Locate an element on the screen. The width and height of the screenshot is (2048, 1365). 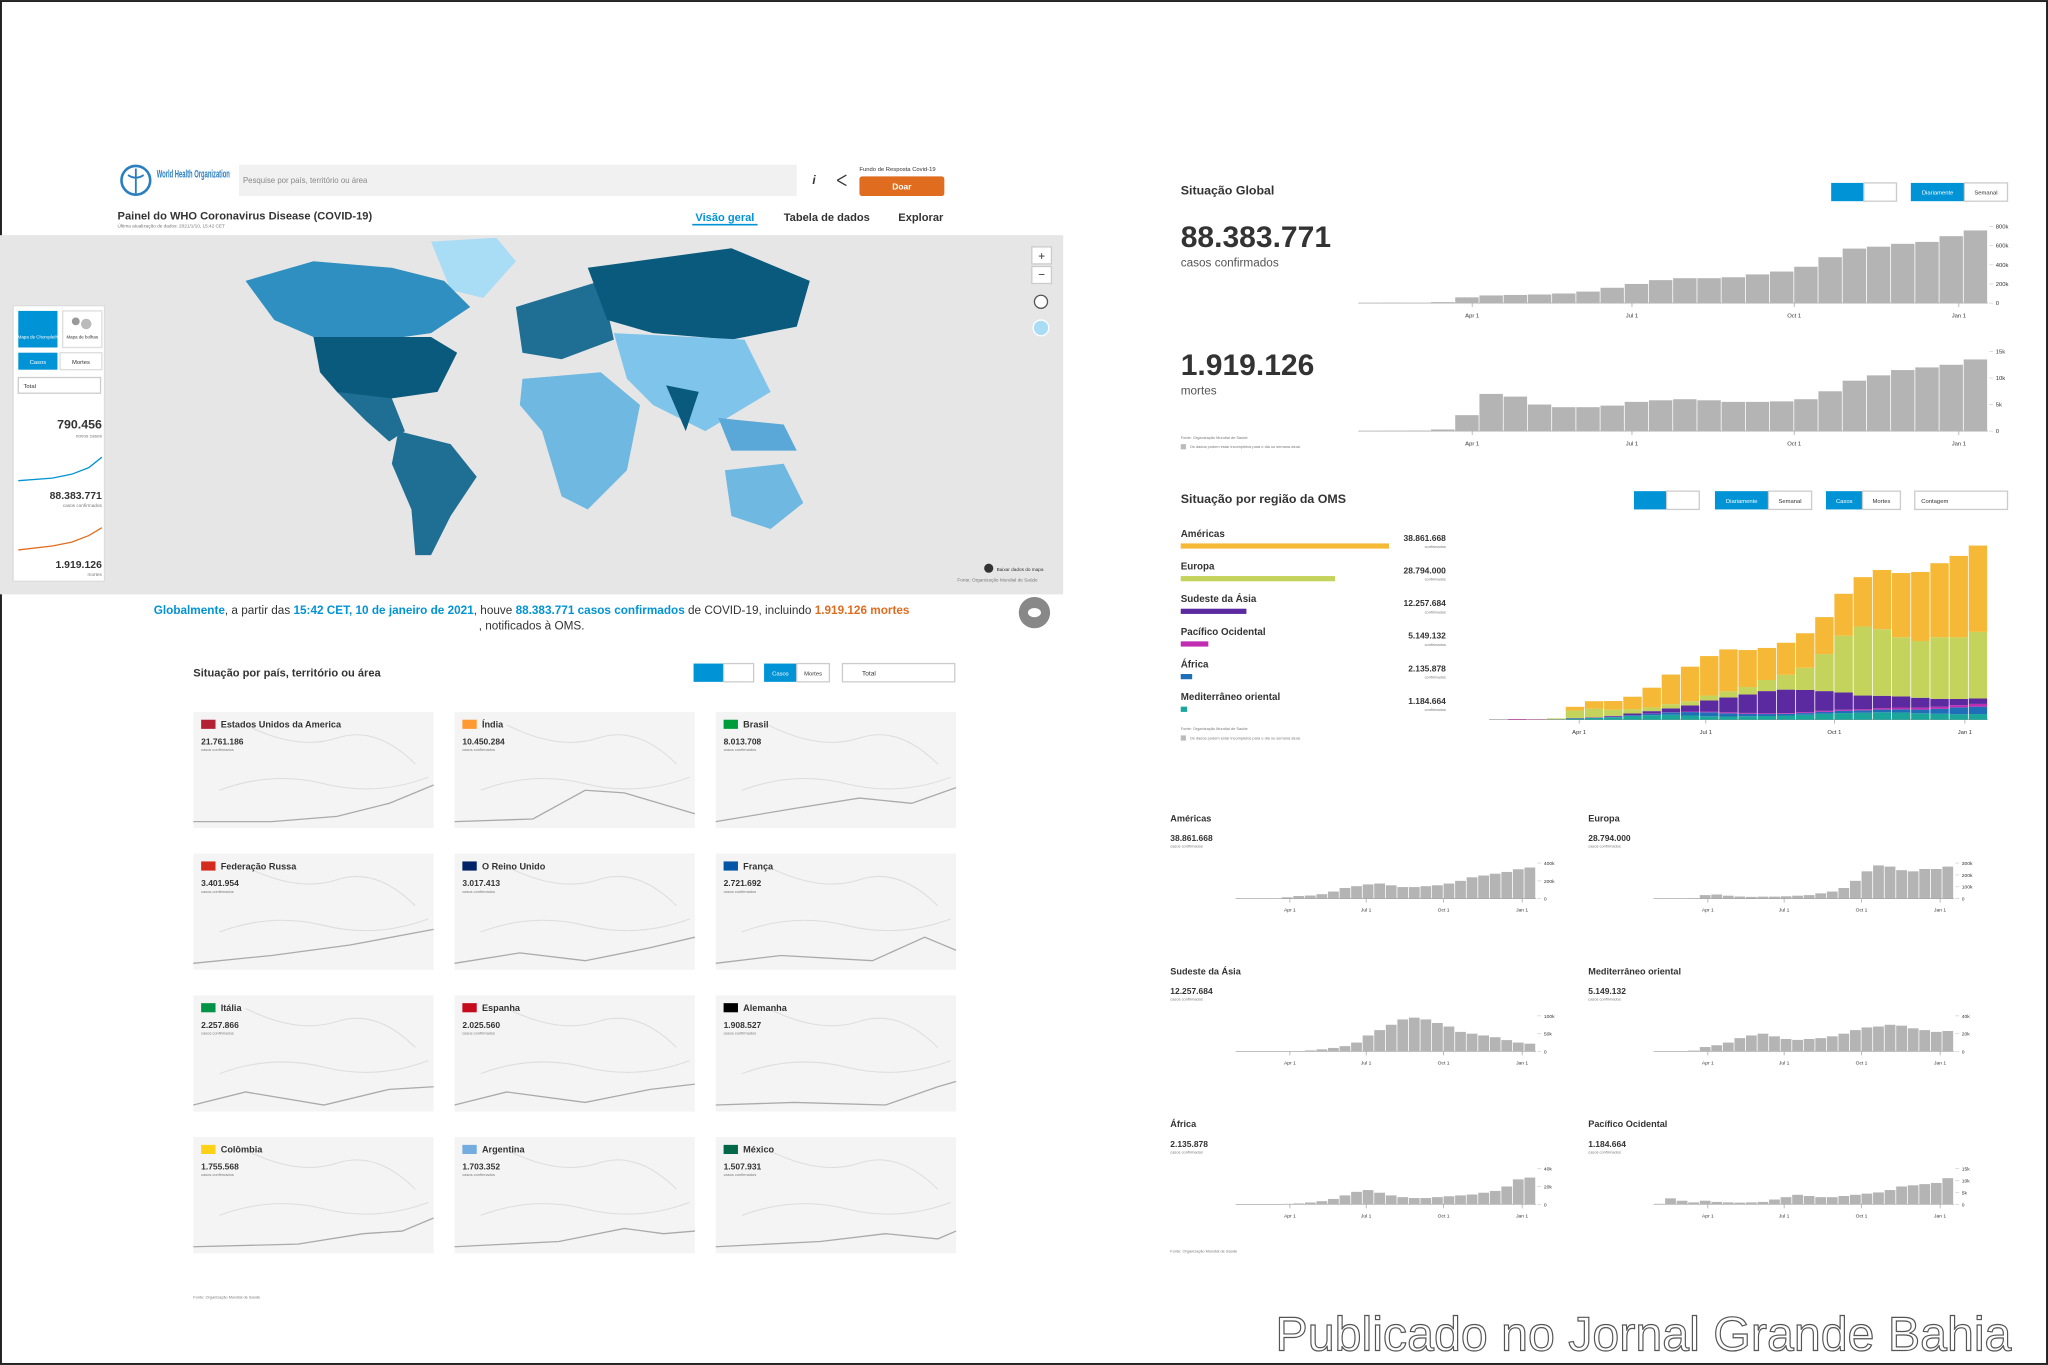
legend-label: Pacífico Ocidental is located at coordinates (1223, 632).